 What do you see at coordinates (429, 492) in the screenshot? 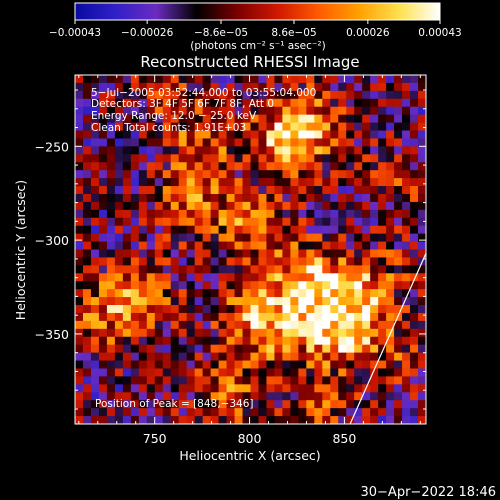
I see `render-timestamp: 30−Apr−2022 18:46` at bounding box center [429, 492].